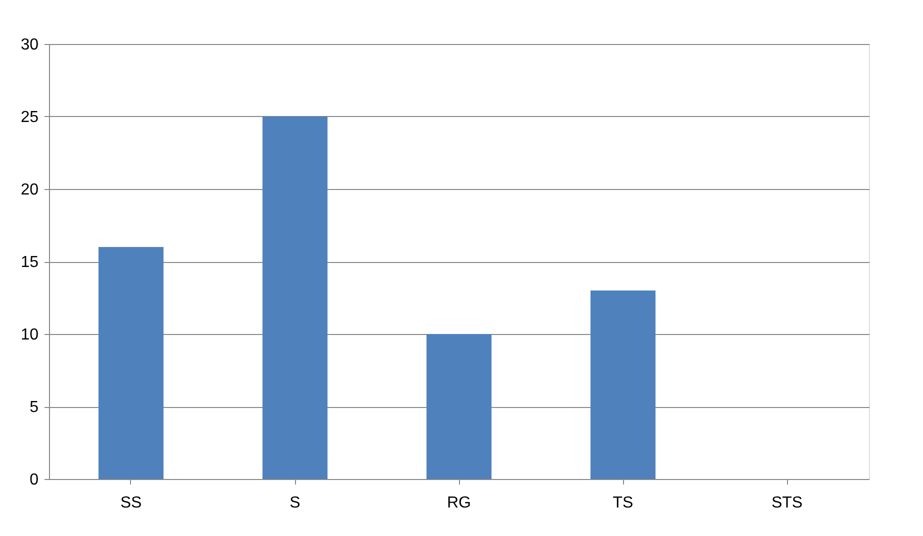  What do you see at coordinates (131, 503) in the screenshot?
I see `x-tick-label: SS` at bounding box center [131, 503].